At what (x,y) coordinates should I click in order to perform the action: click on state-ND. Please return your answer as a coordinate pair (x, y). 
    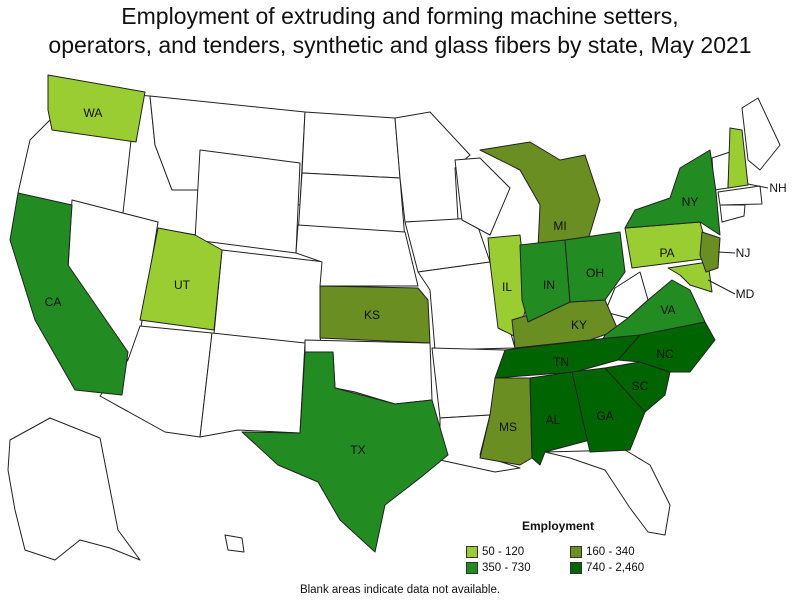
    Looking at the image, I should click on (351, 145).